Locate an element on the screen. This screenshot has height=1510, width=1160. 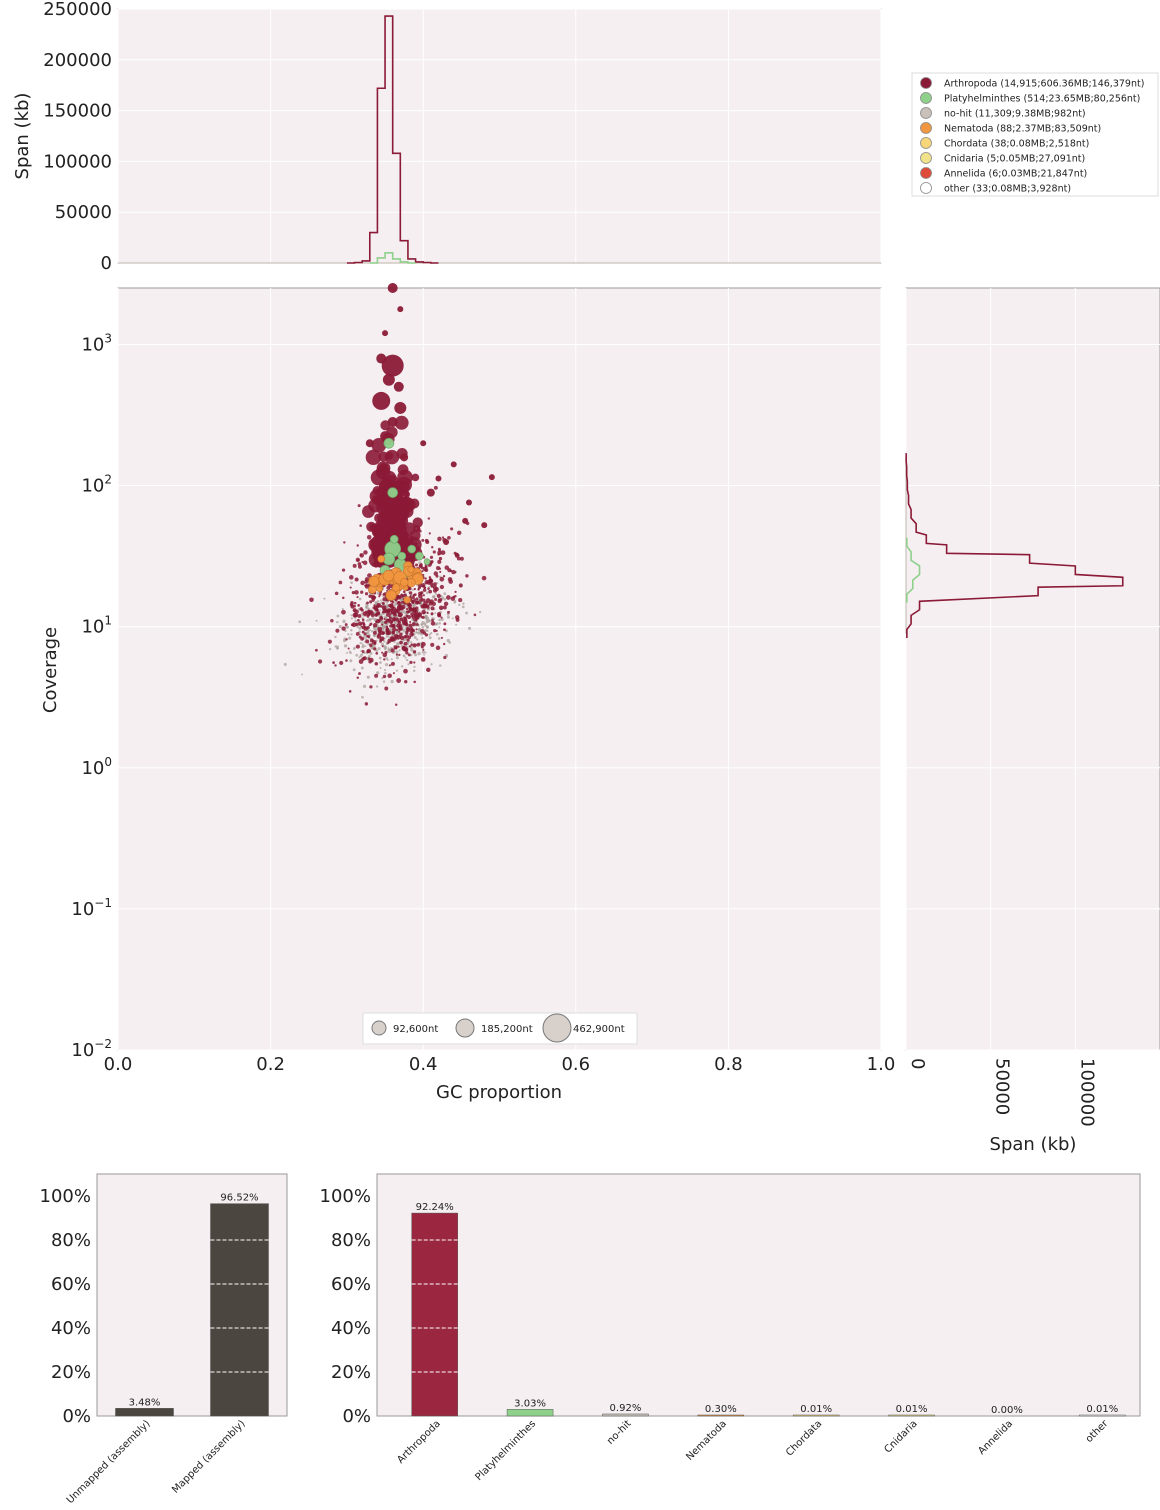
top-hist-yticks: 0 50000 100000 150000 200000 250000 is located at coordinates (77, 137).